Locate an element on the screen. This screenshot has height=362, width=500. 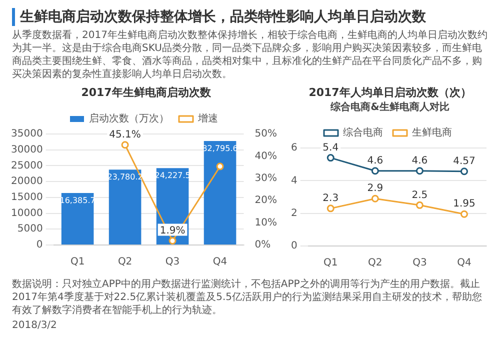
y2-tick-label: 50% is located at coordinates (266, 134).